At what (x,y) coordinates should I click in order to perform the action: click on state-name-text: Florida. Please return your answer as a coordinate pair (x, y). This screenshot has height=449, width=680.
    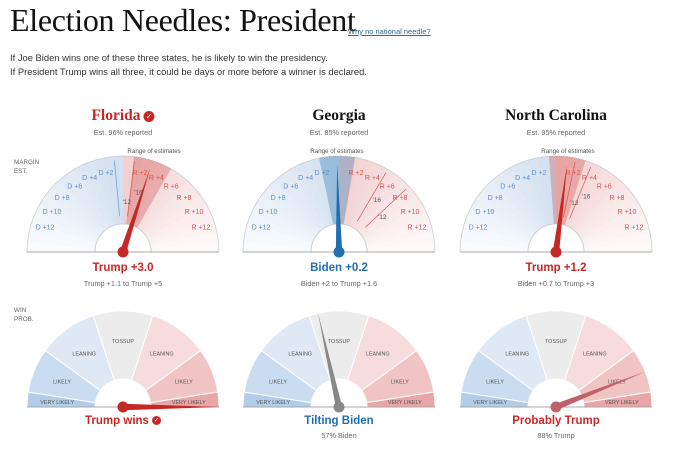
    Looking at the image, I should click on (116, 115).